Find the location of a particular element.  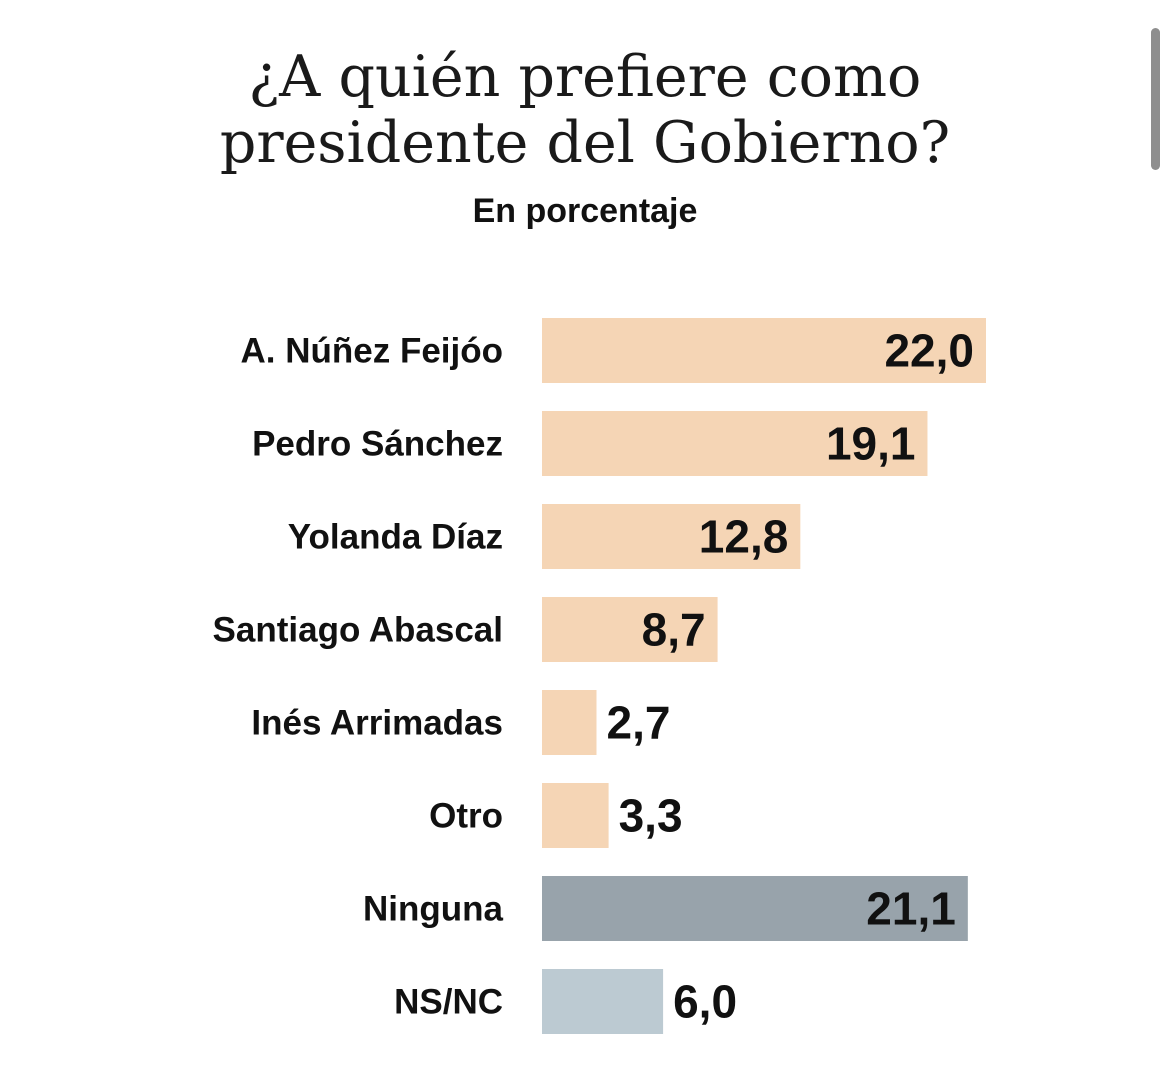

bar-group: Yolanda Díaz 12,8 is located at coordinates (544, 536).